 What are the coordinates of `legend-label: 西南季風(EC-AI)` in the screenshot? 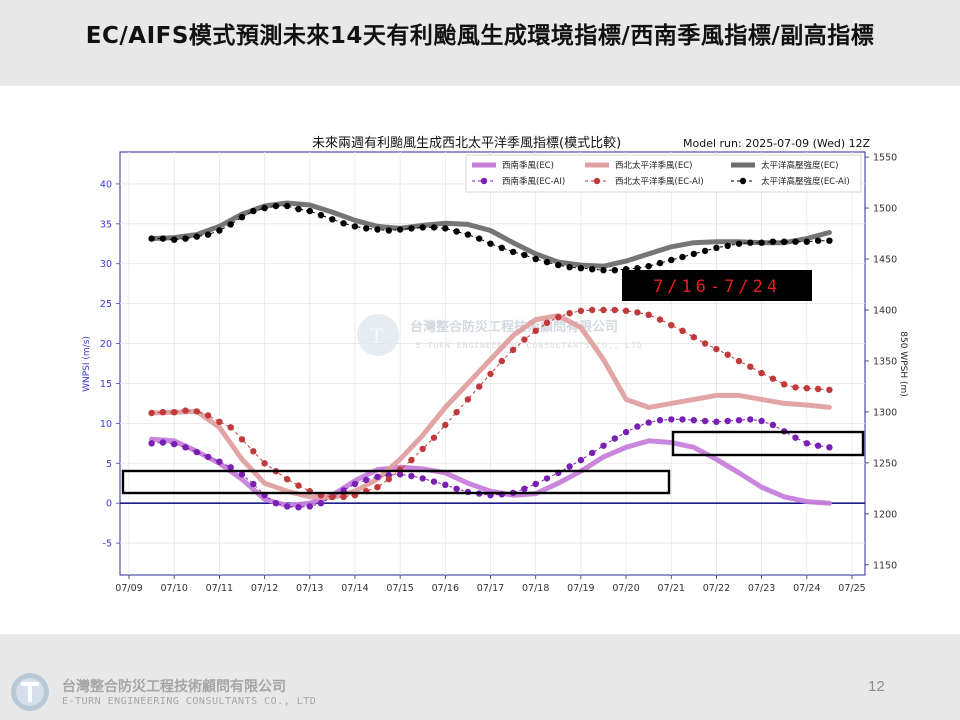 It's located at (533, 181).